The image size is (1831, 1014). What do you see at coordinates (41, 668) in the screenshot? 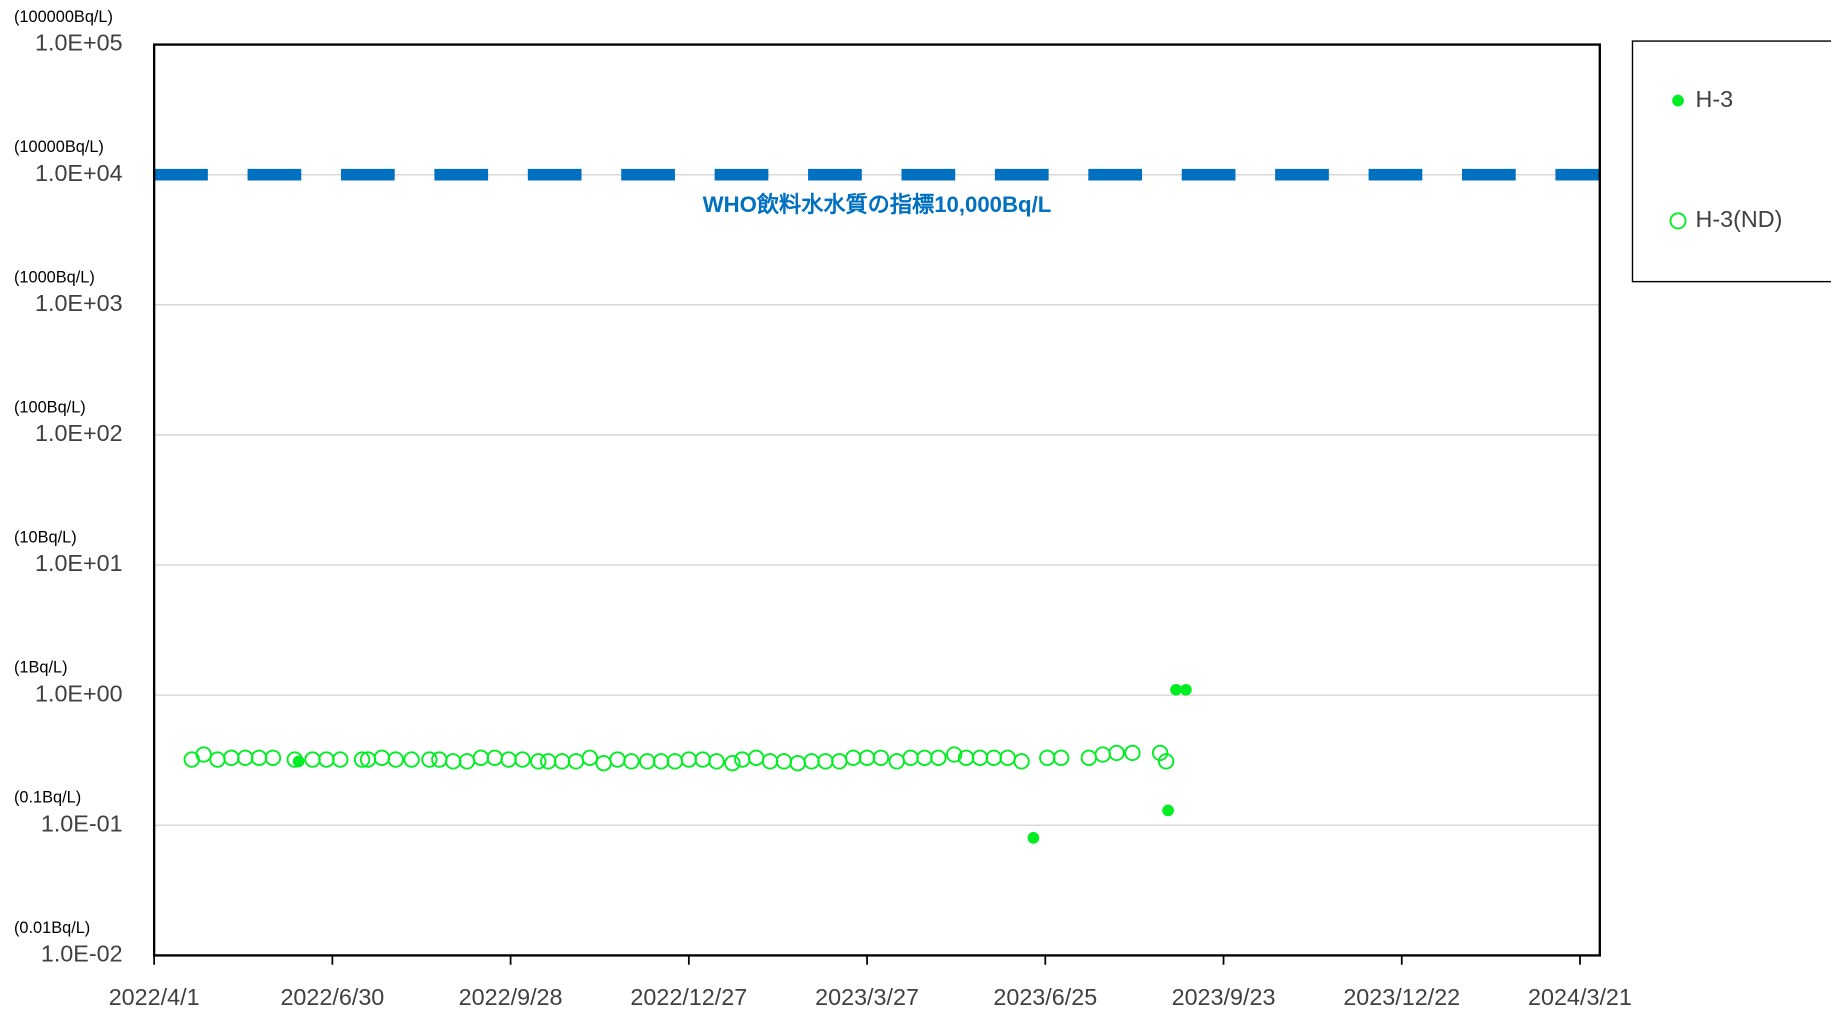
I see `y-tick-unit: (1Bq/L)` at bounding box center [41, 668].